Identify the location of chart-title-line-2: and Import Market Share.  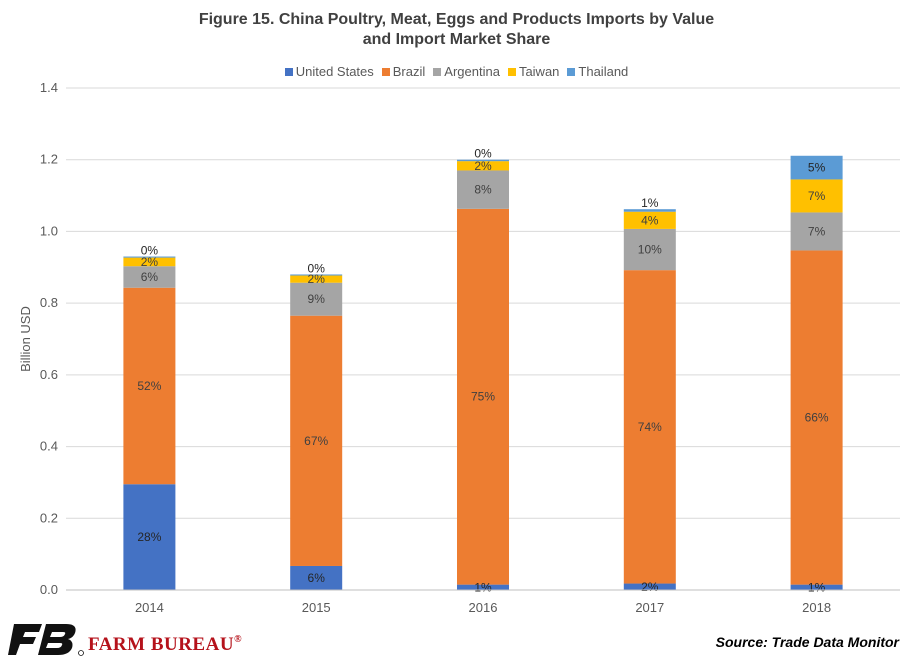
(456, 39).